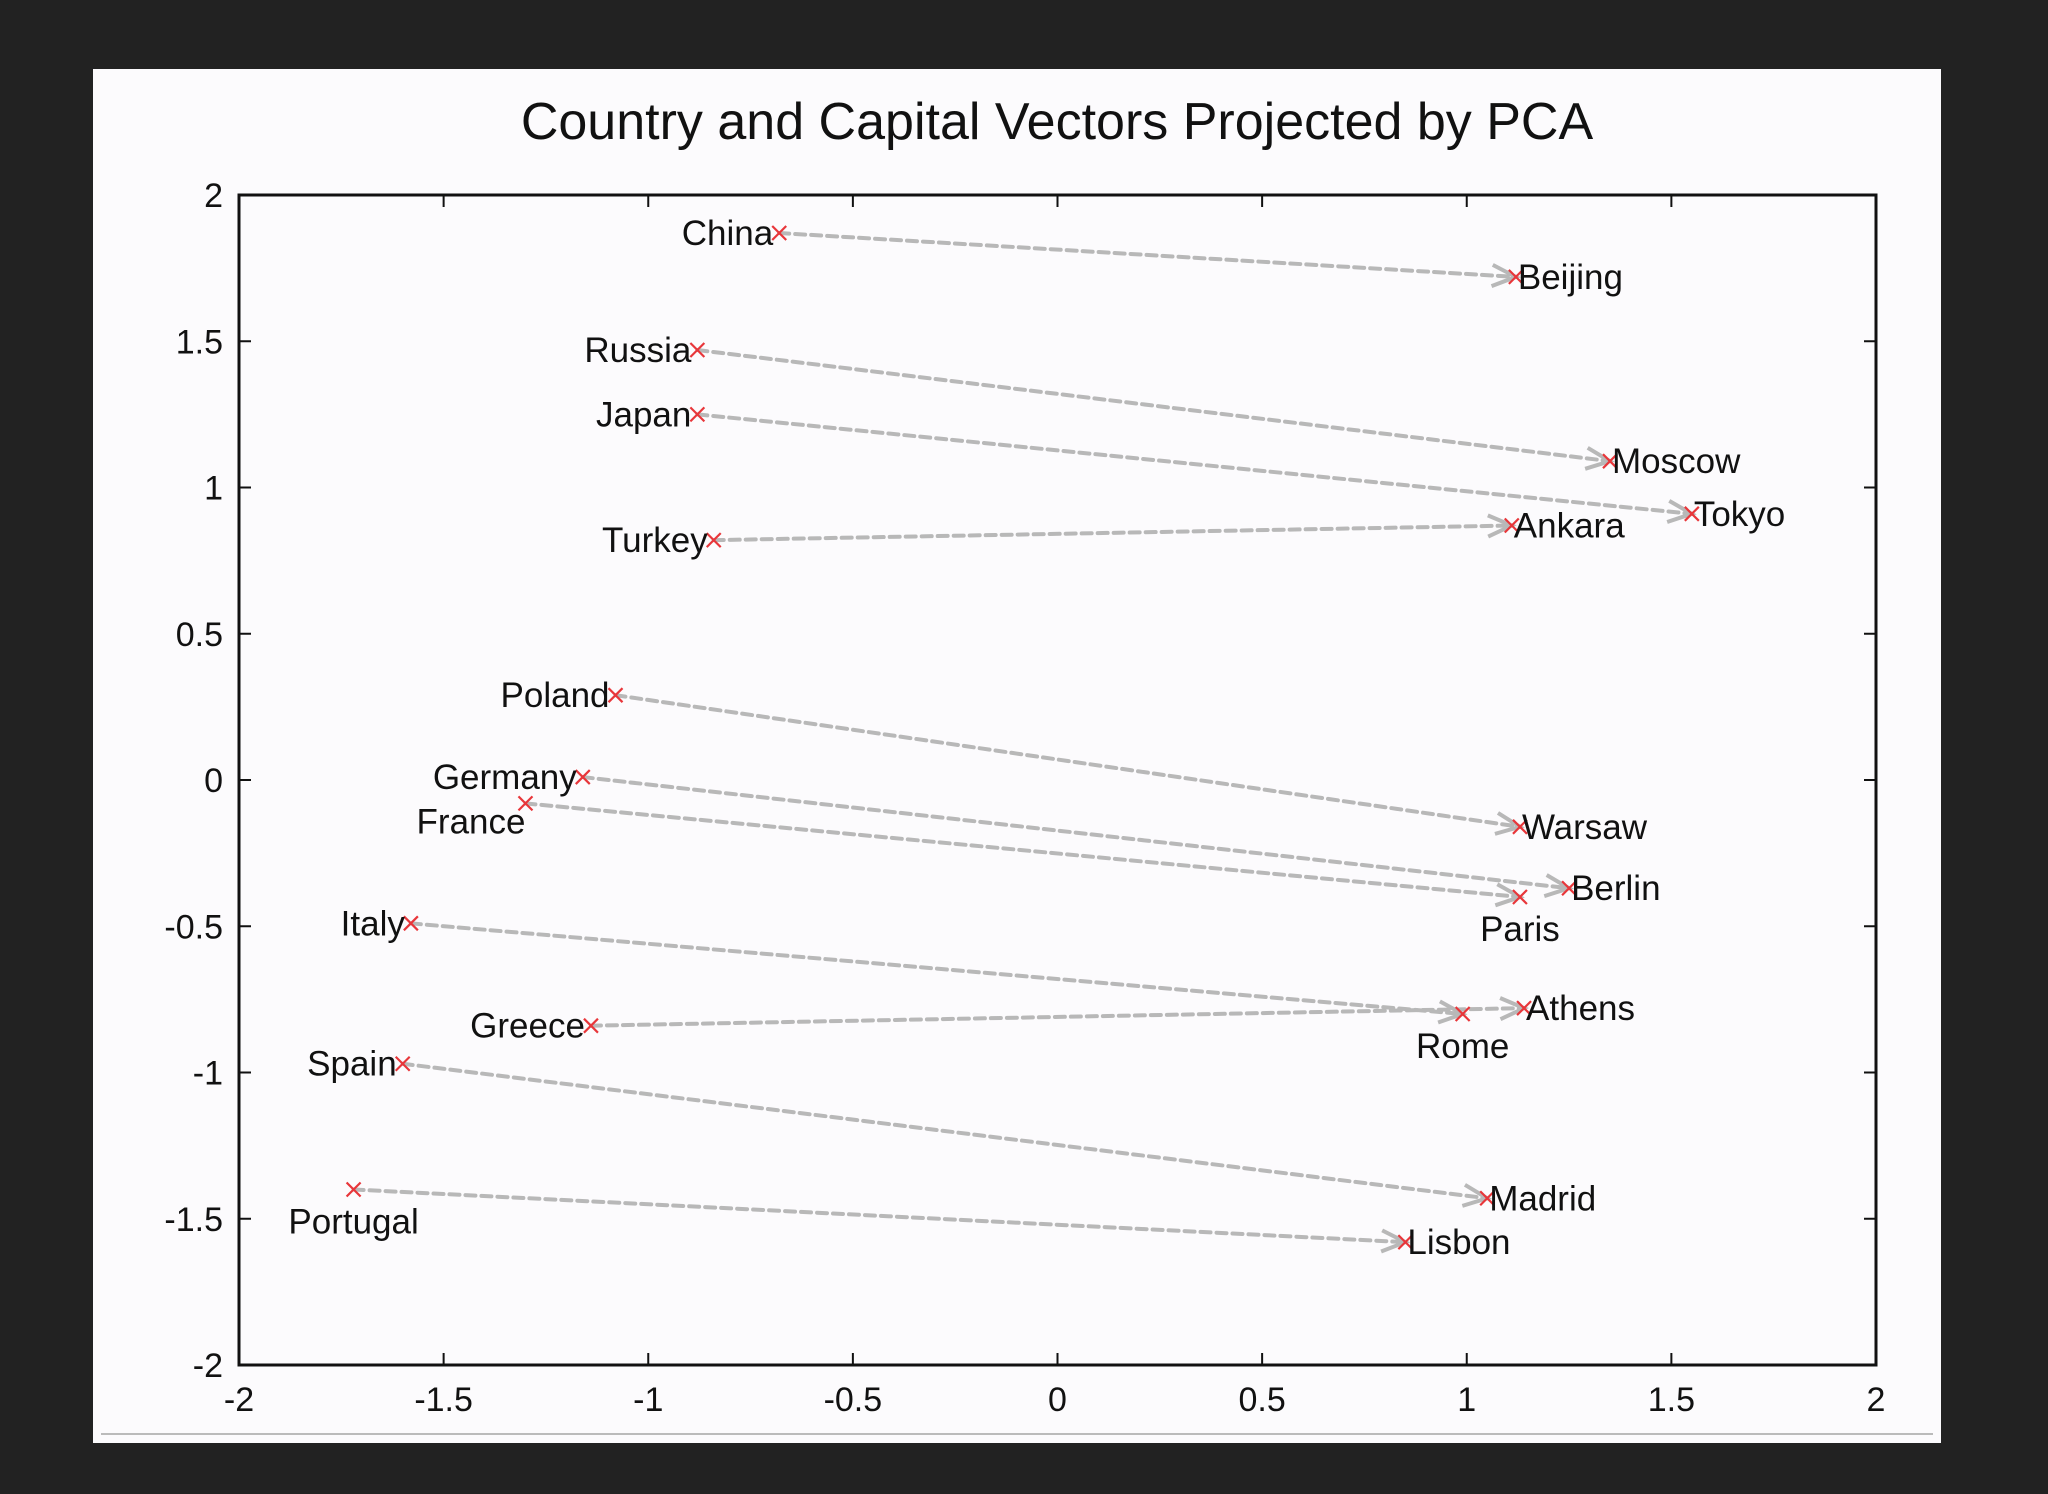  Describe the element at coordinates (505, 777) in the screenshot. I see `point-label-germany: Germany` at that location.